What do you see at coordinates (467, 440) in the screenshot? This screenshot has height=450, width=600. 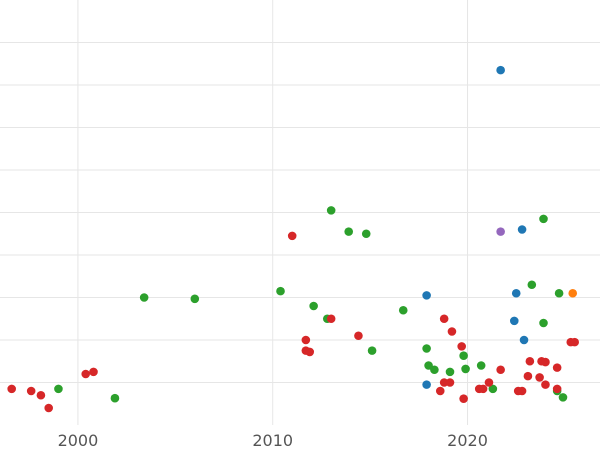 I see `x-tick-label: 2020` at bounding box center [467, 440].